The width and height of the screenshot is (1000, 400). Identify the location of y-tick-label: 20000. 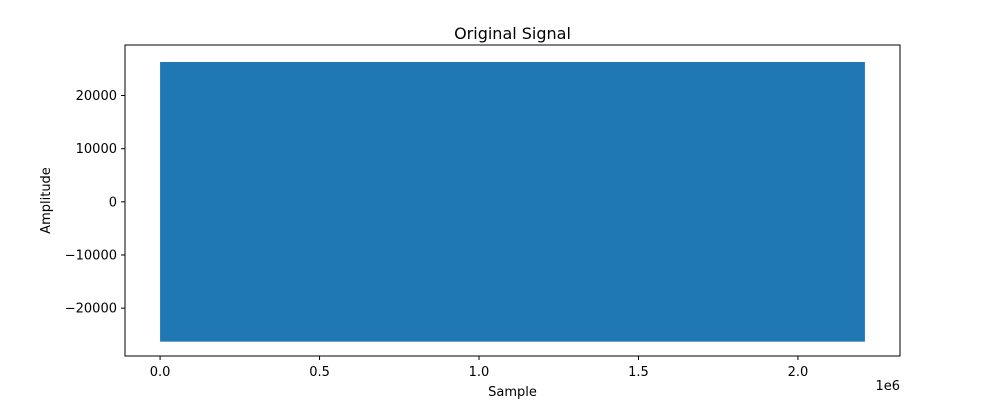
(96, 96).